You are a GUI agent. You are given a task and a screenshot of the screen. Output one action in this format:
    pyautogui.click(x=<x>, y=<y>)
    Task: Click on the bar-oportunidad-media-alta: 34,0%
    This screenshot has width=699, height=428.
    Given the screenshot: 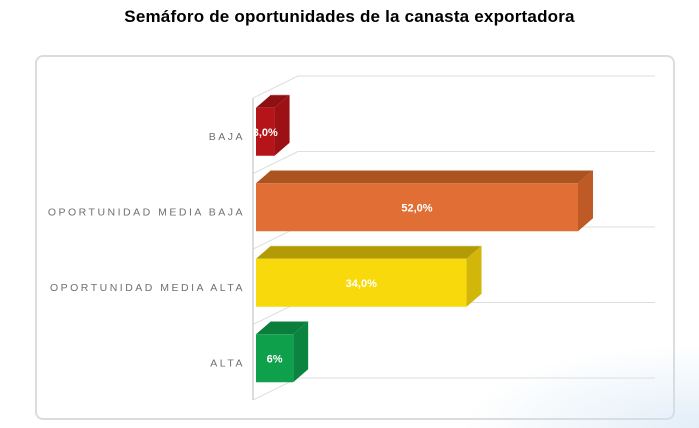 What is the action you would take?
    pyautogui.click(x=369, y=276)
    